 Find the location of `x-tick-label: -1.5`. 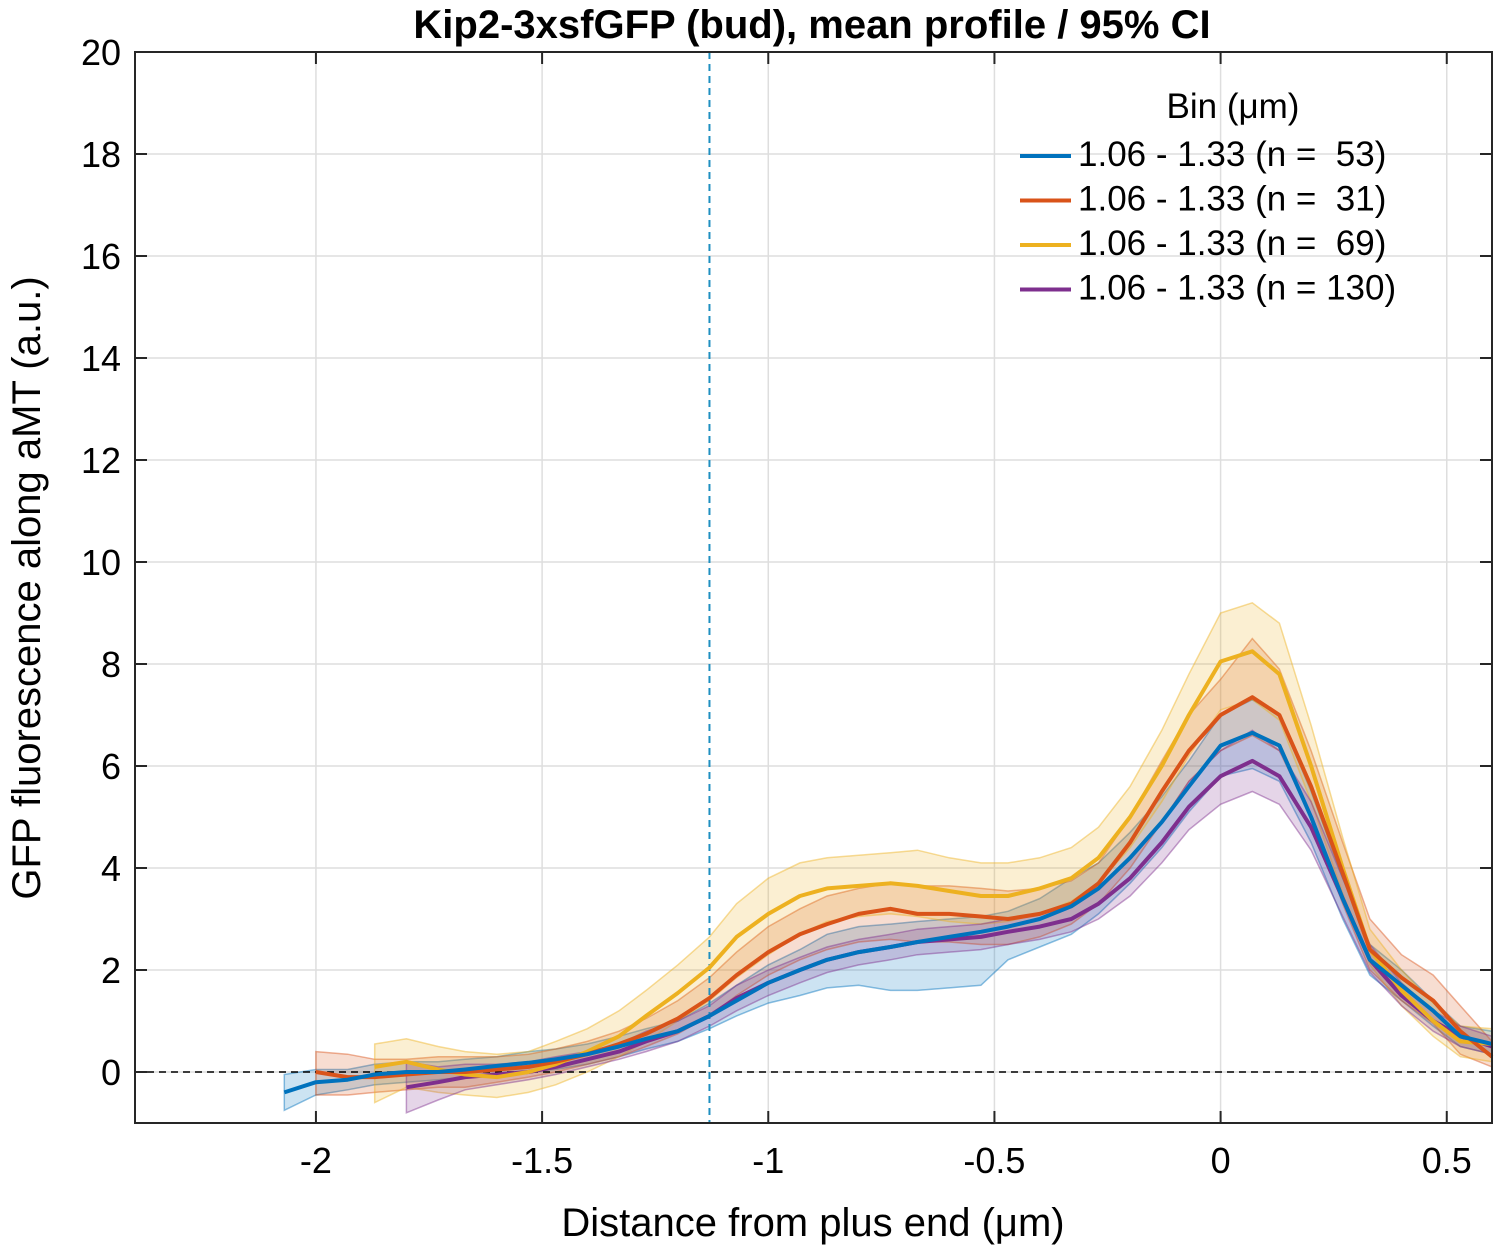

x-tick-label: -1.5 is located at coordinates (542, 1160).